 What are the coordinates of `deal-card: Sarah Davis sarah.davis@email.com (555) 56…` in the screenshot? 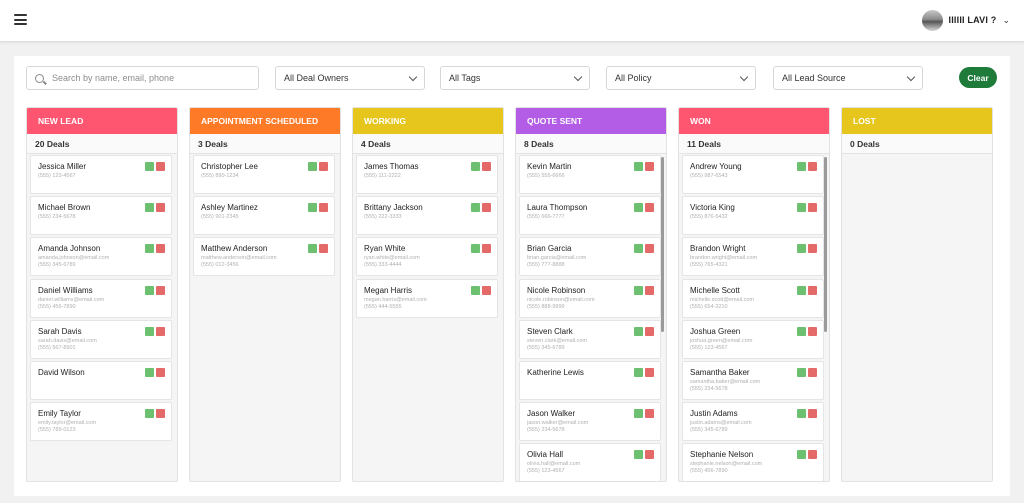 It's located at (101, 339).